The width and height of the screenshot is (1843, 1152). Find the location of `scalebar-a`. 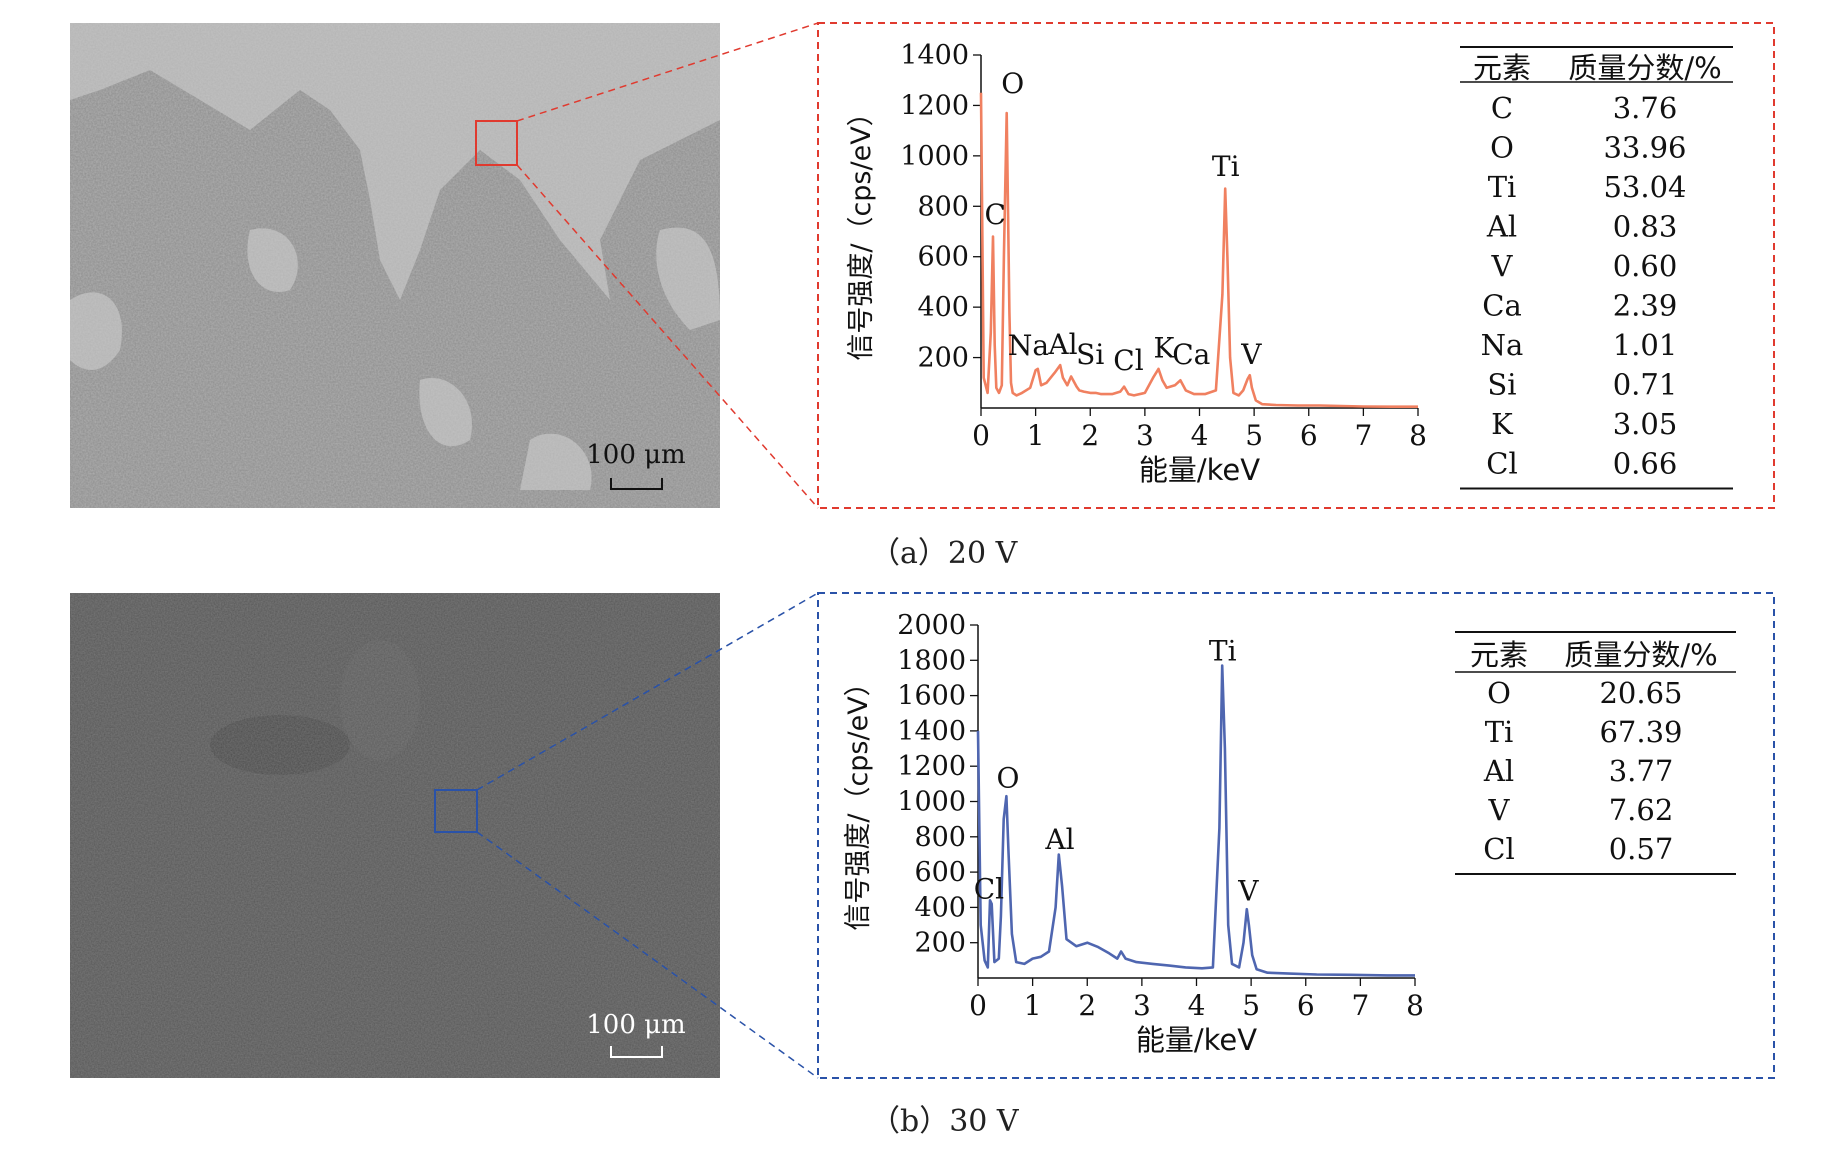

scalebar-a is located at coordinates (636, 484).